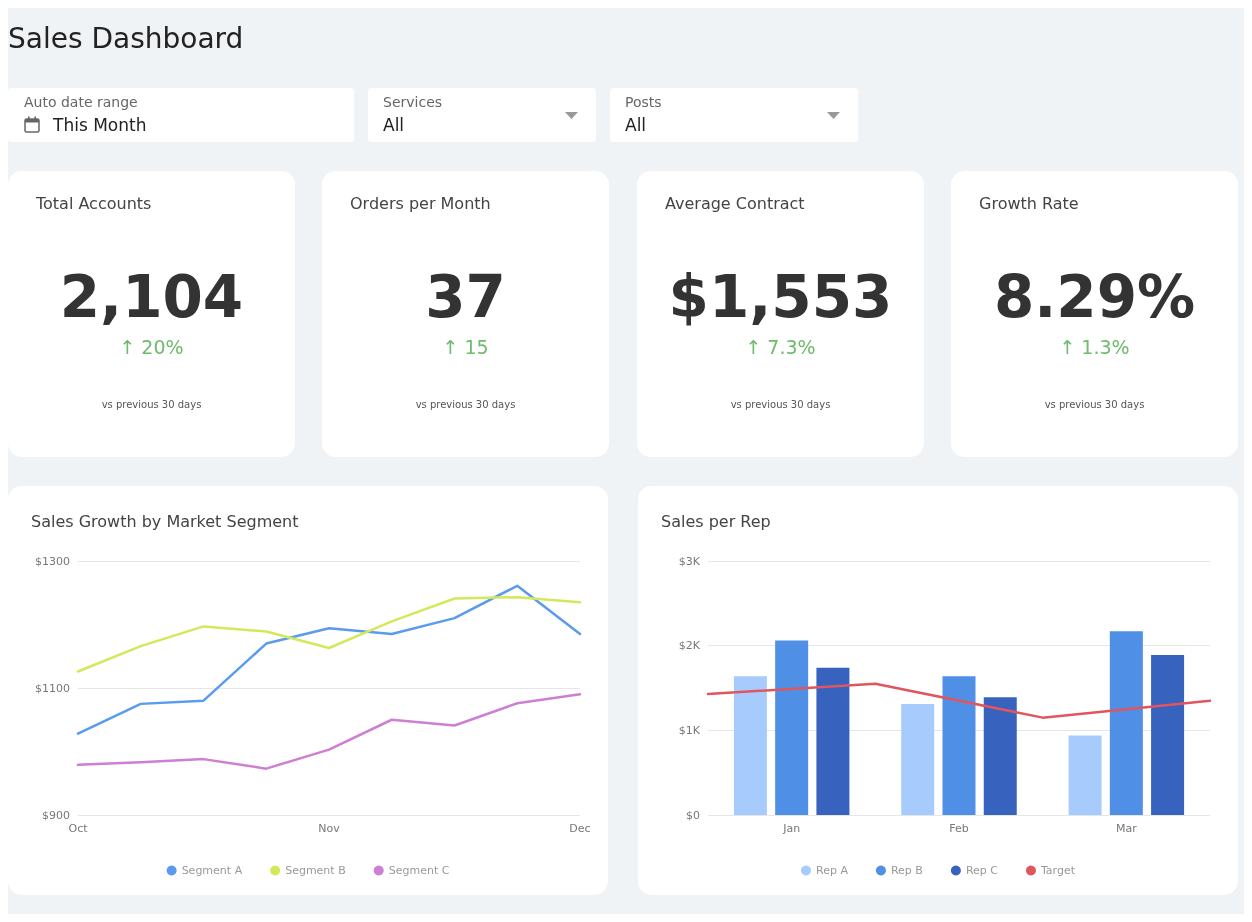  Describe the element at coordinates (643, 102) in the screenshot. I see `text: Posts` at that location.